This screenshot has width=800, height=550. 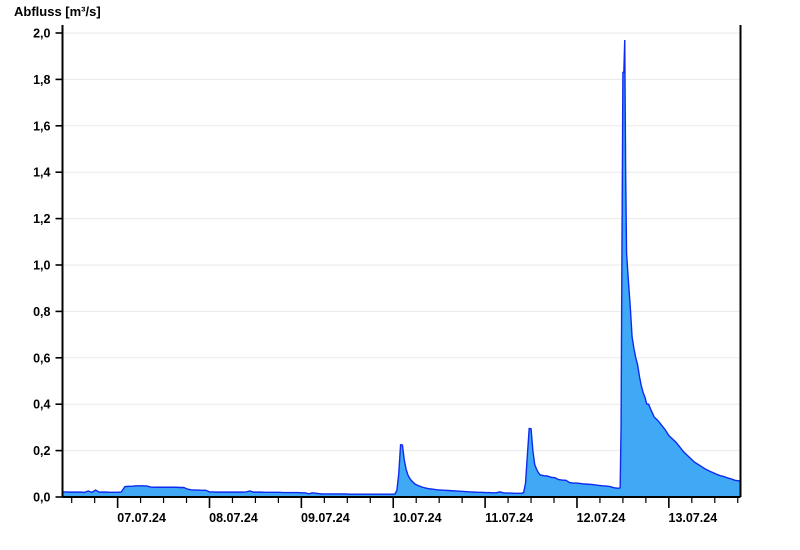 I want to click on x-axis-ticks, so click(x=405, y=502).